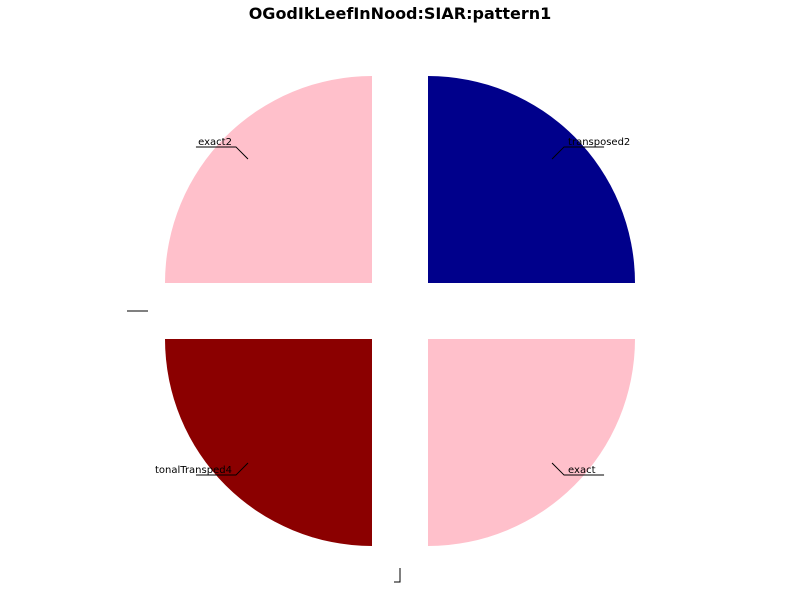 This screenshot has width=800, height=600. Describe the element at coordinates (215, 142) in the screenshot. I see `slice-label-exact2: exact2` at that location.